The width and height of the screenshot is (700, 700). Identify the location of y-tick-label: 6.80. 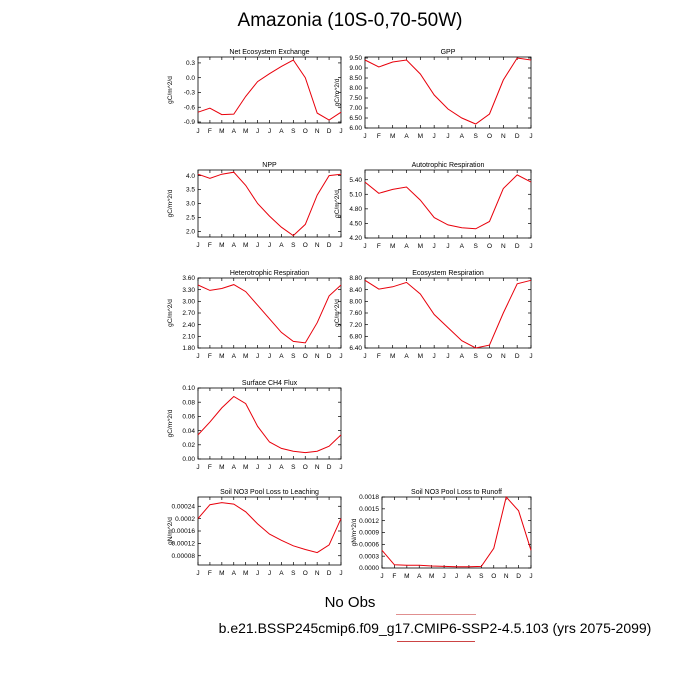
(355, 337).